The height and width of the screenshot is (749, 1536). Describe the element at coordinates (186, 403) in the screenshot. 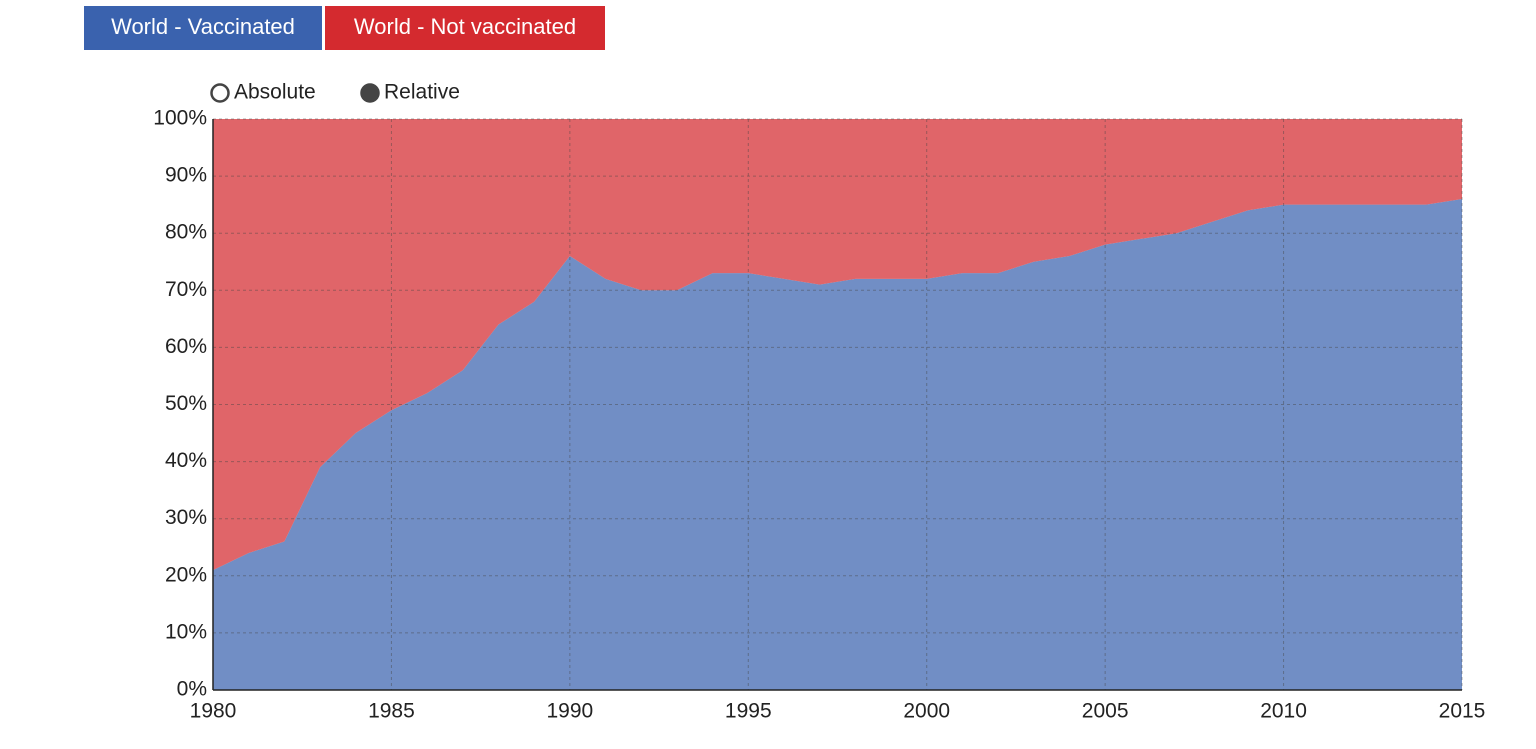

I see `y-tick-label: 50%` at that location.